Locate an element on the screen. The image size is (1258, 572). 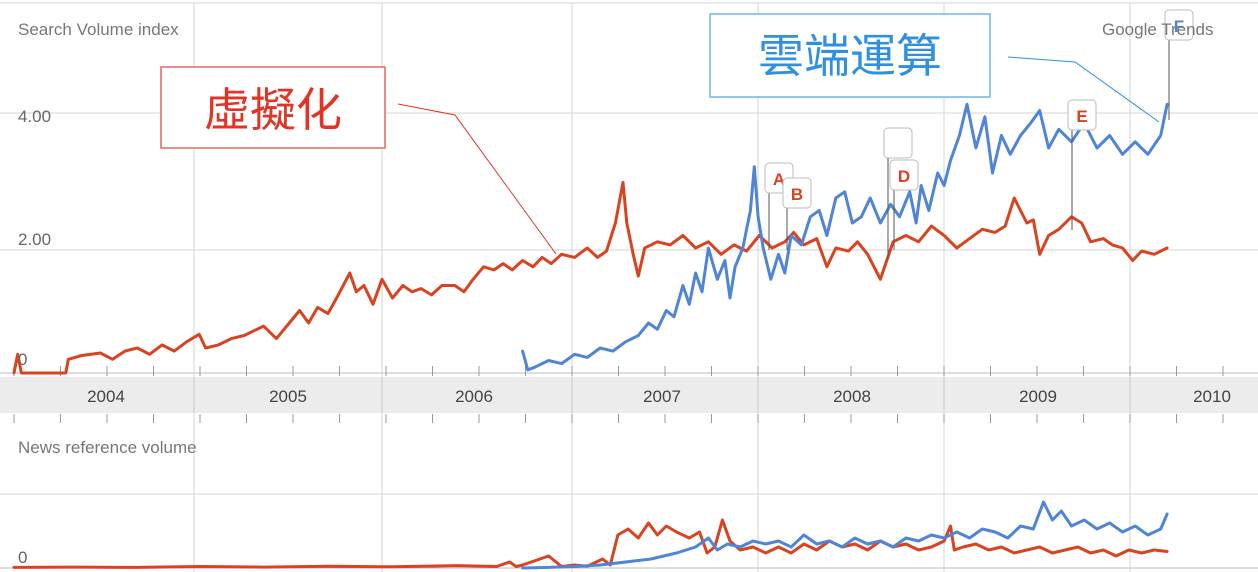
news-panel-title: News reference volume is located at coordinates (107, 447).